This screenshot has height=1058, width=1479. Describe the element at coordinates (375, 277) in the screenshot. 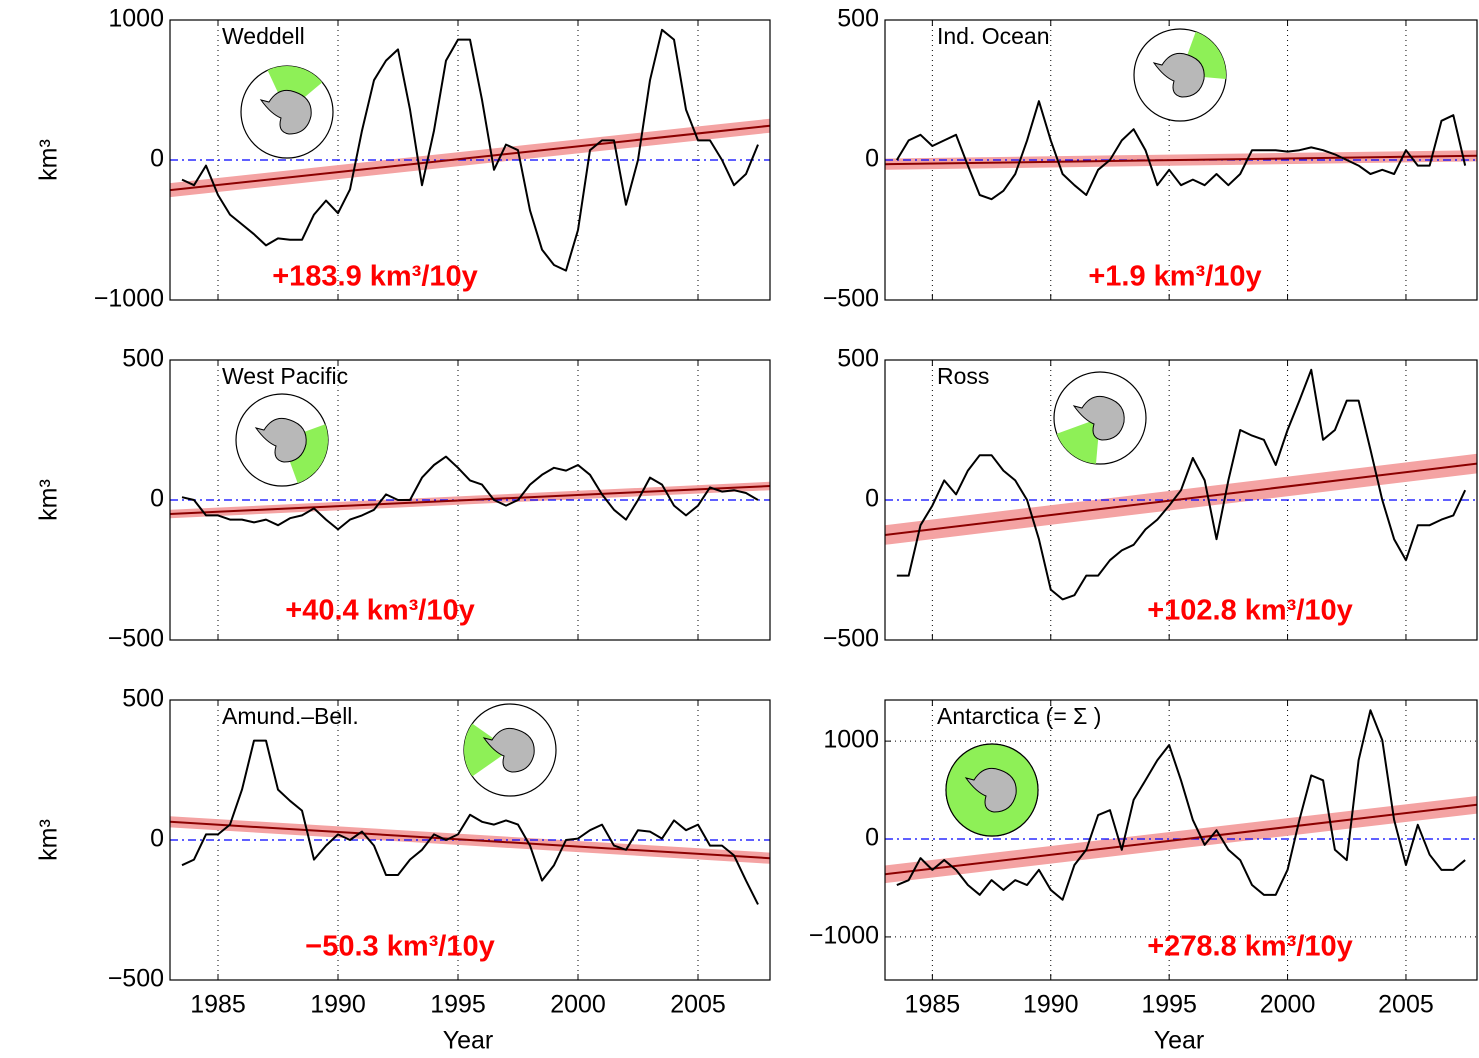

I see `trend-annotation: +183.9 km³/10y` at that location.